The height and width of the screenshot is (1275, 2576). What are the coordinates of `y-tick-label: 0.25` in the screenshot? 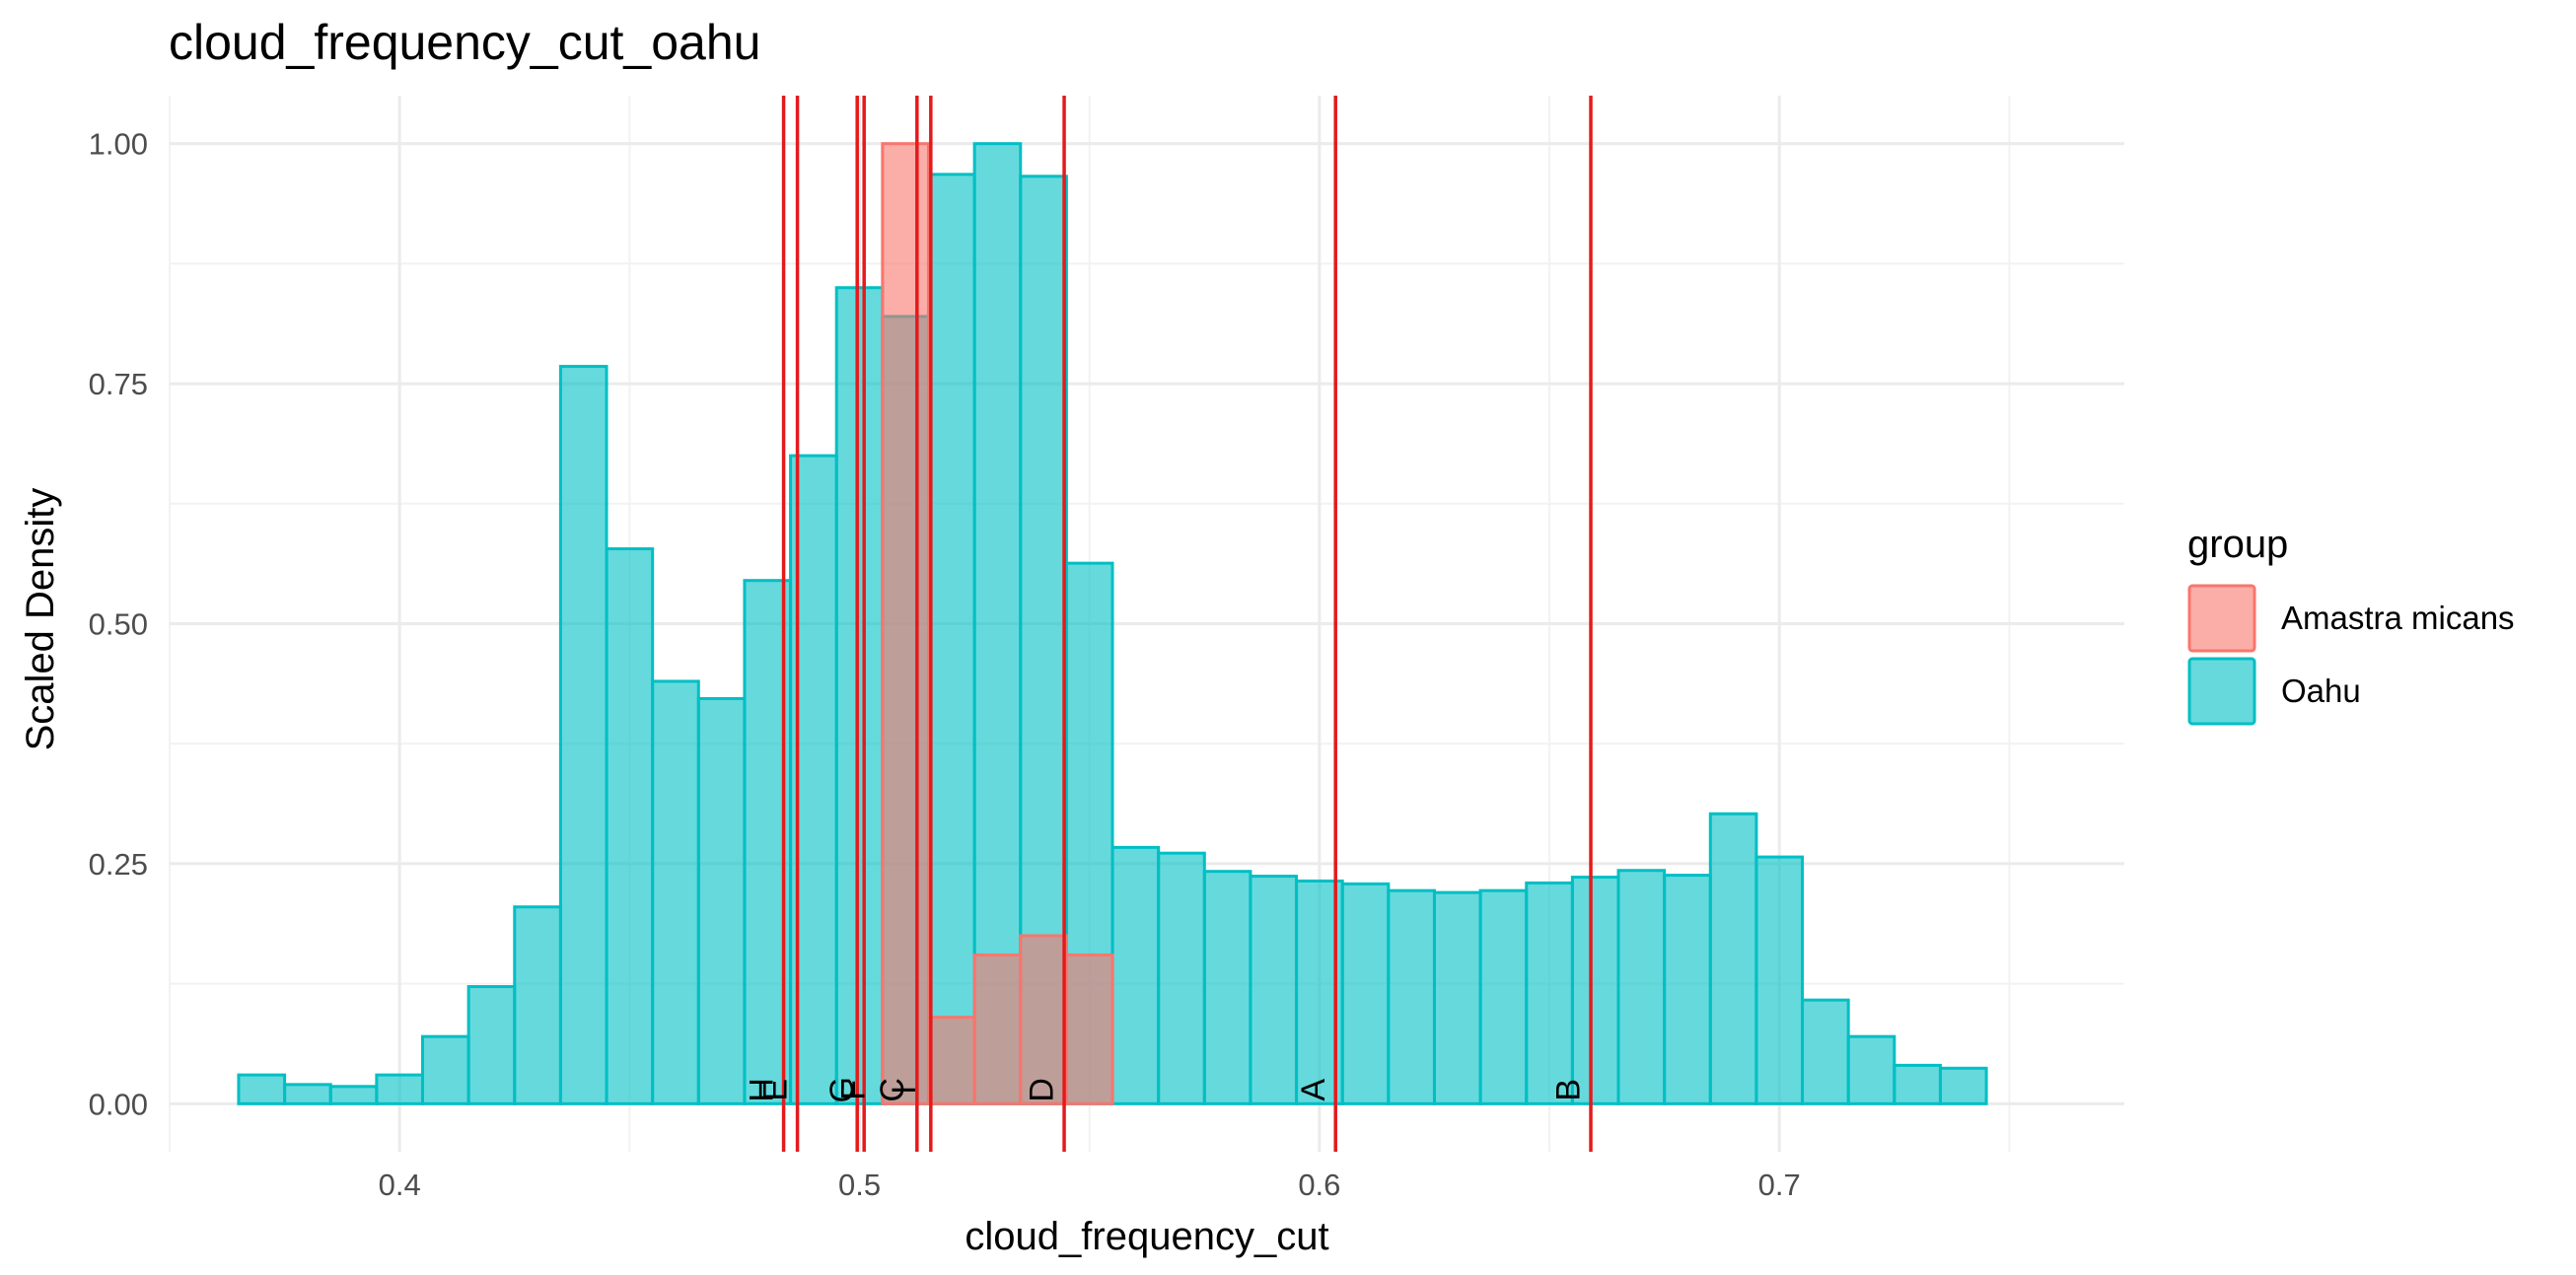 It's located at (118, 865).